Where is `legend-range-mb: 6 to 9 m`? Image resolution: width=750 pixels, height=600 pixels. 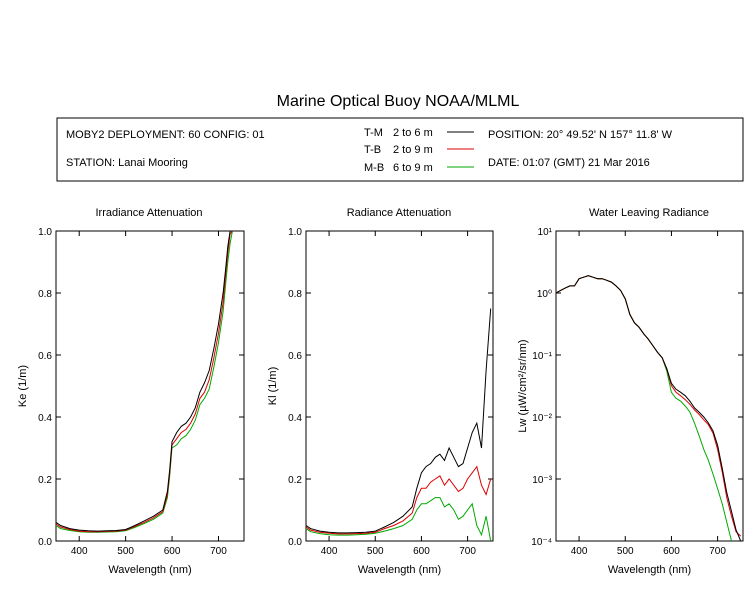
legend-range-mb: 6 to 9 m is located at coordinates (413, 168).